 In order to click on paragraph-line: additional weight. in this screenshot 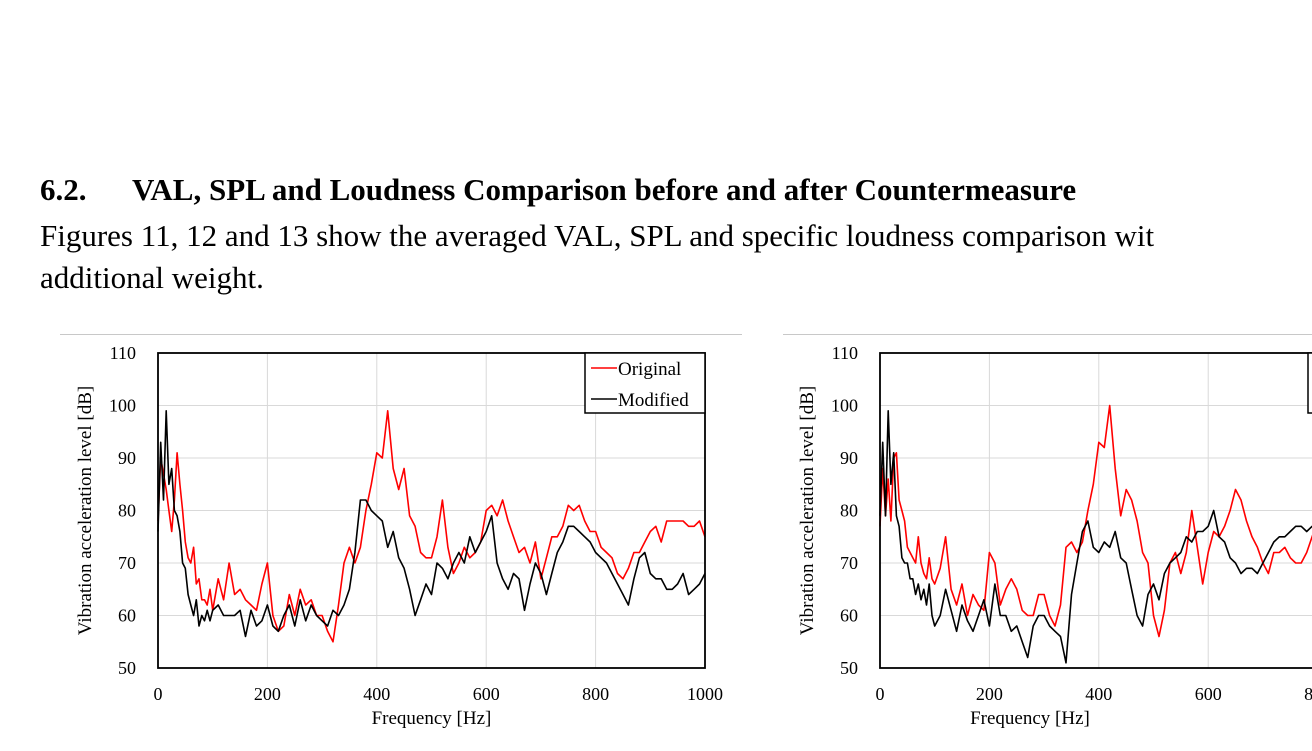, I will do `click(152, 277)`.